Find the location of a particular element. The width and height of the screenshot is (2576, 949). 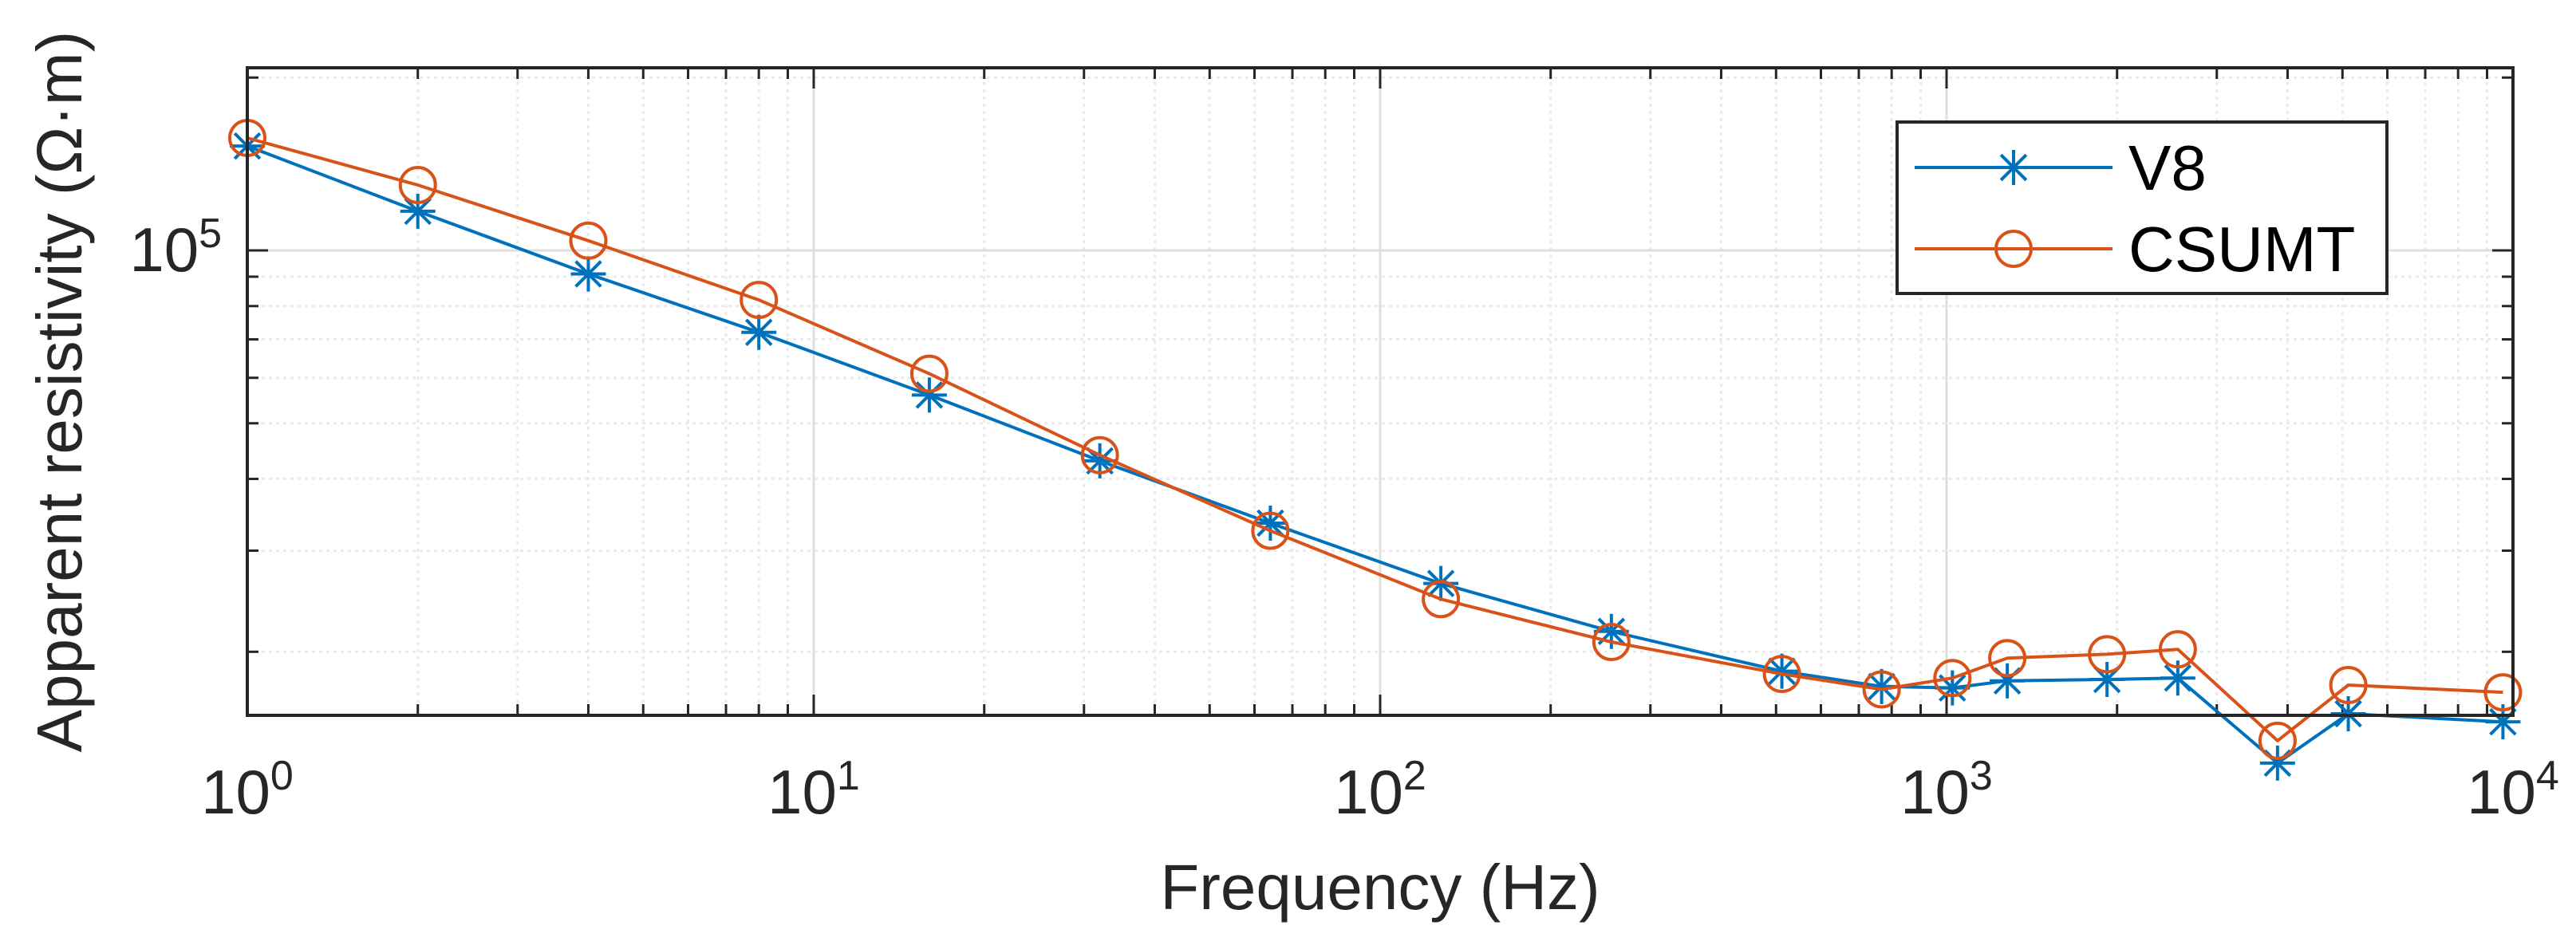

legend-marker-csumt is located at coordinates (2013, 249).